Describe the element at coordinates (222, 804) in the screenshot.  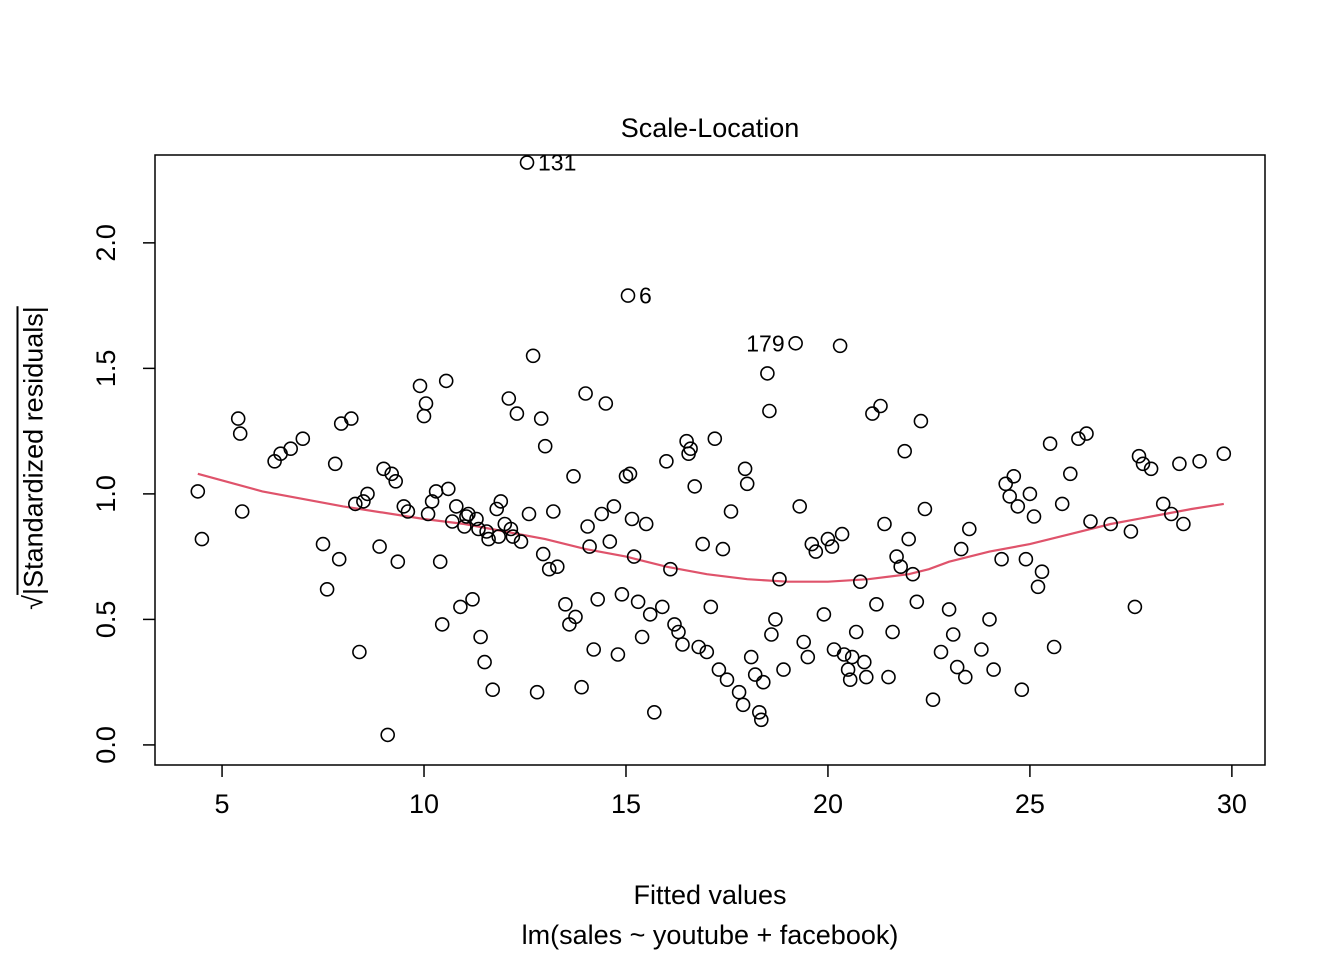
I see `x-tick-label: 5` at that location.